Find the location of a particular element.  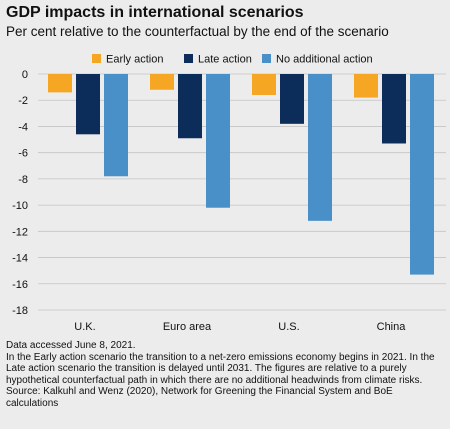

legend-label: No additional action is located at coordinates (324, 60).